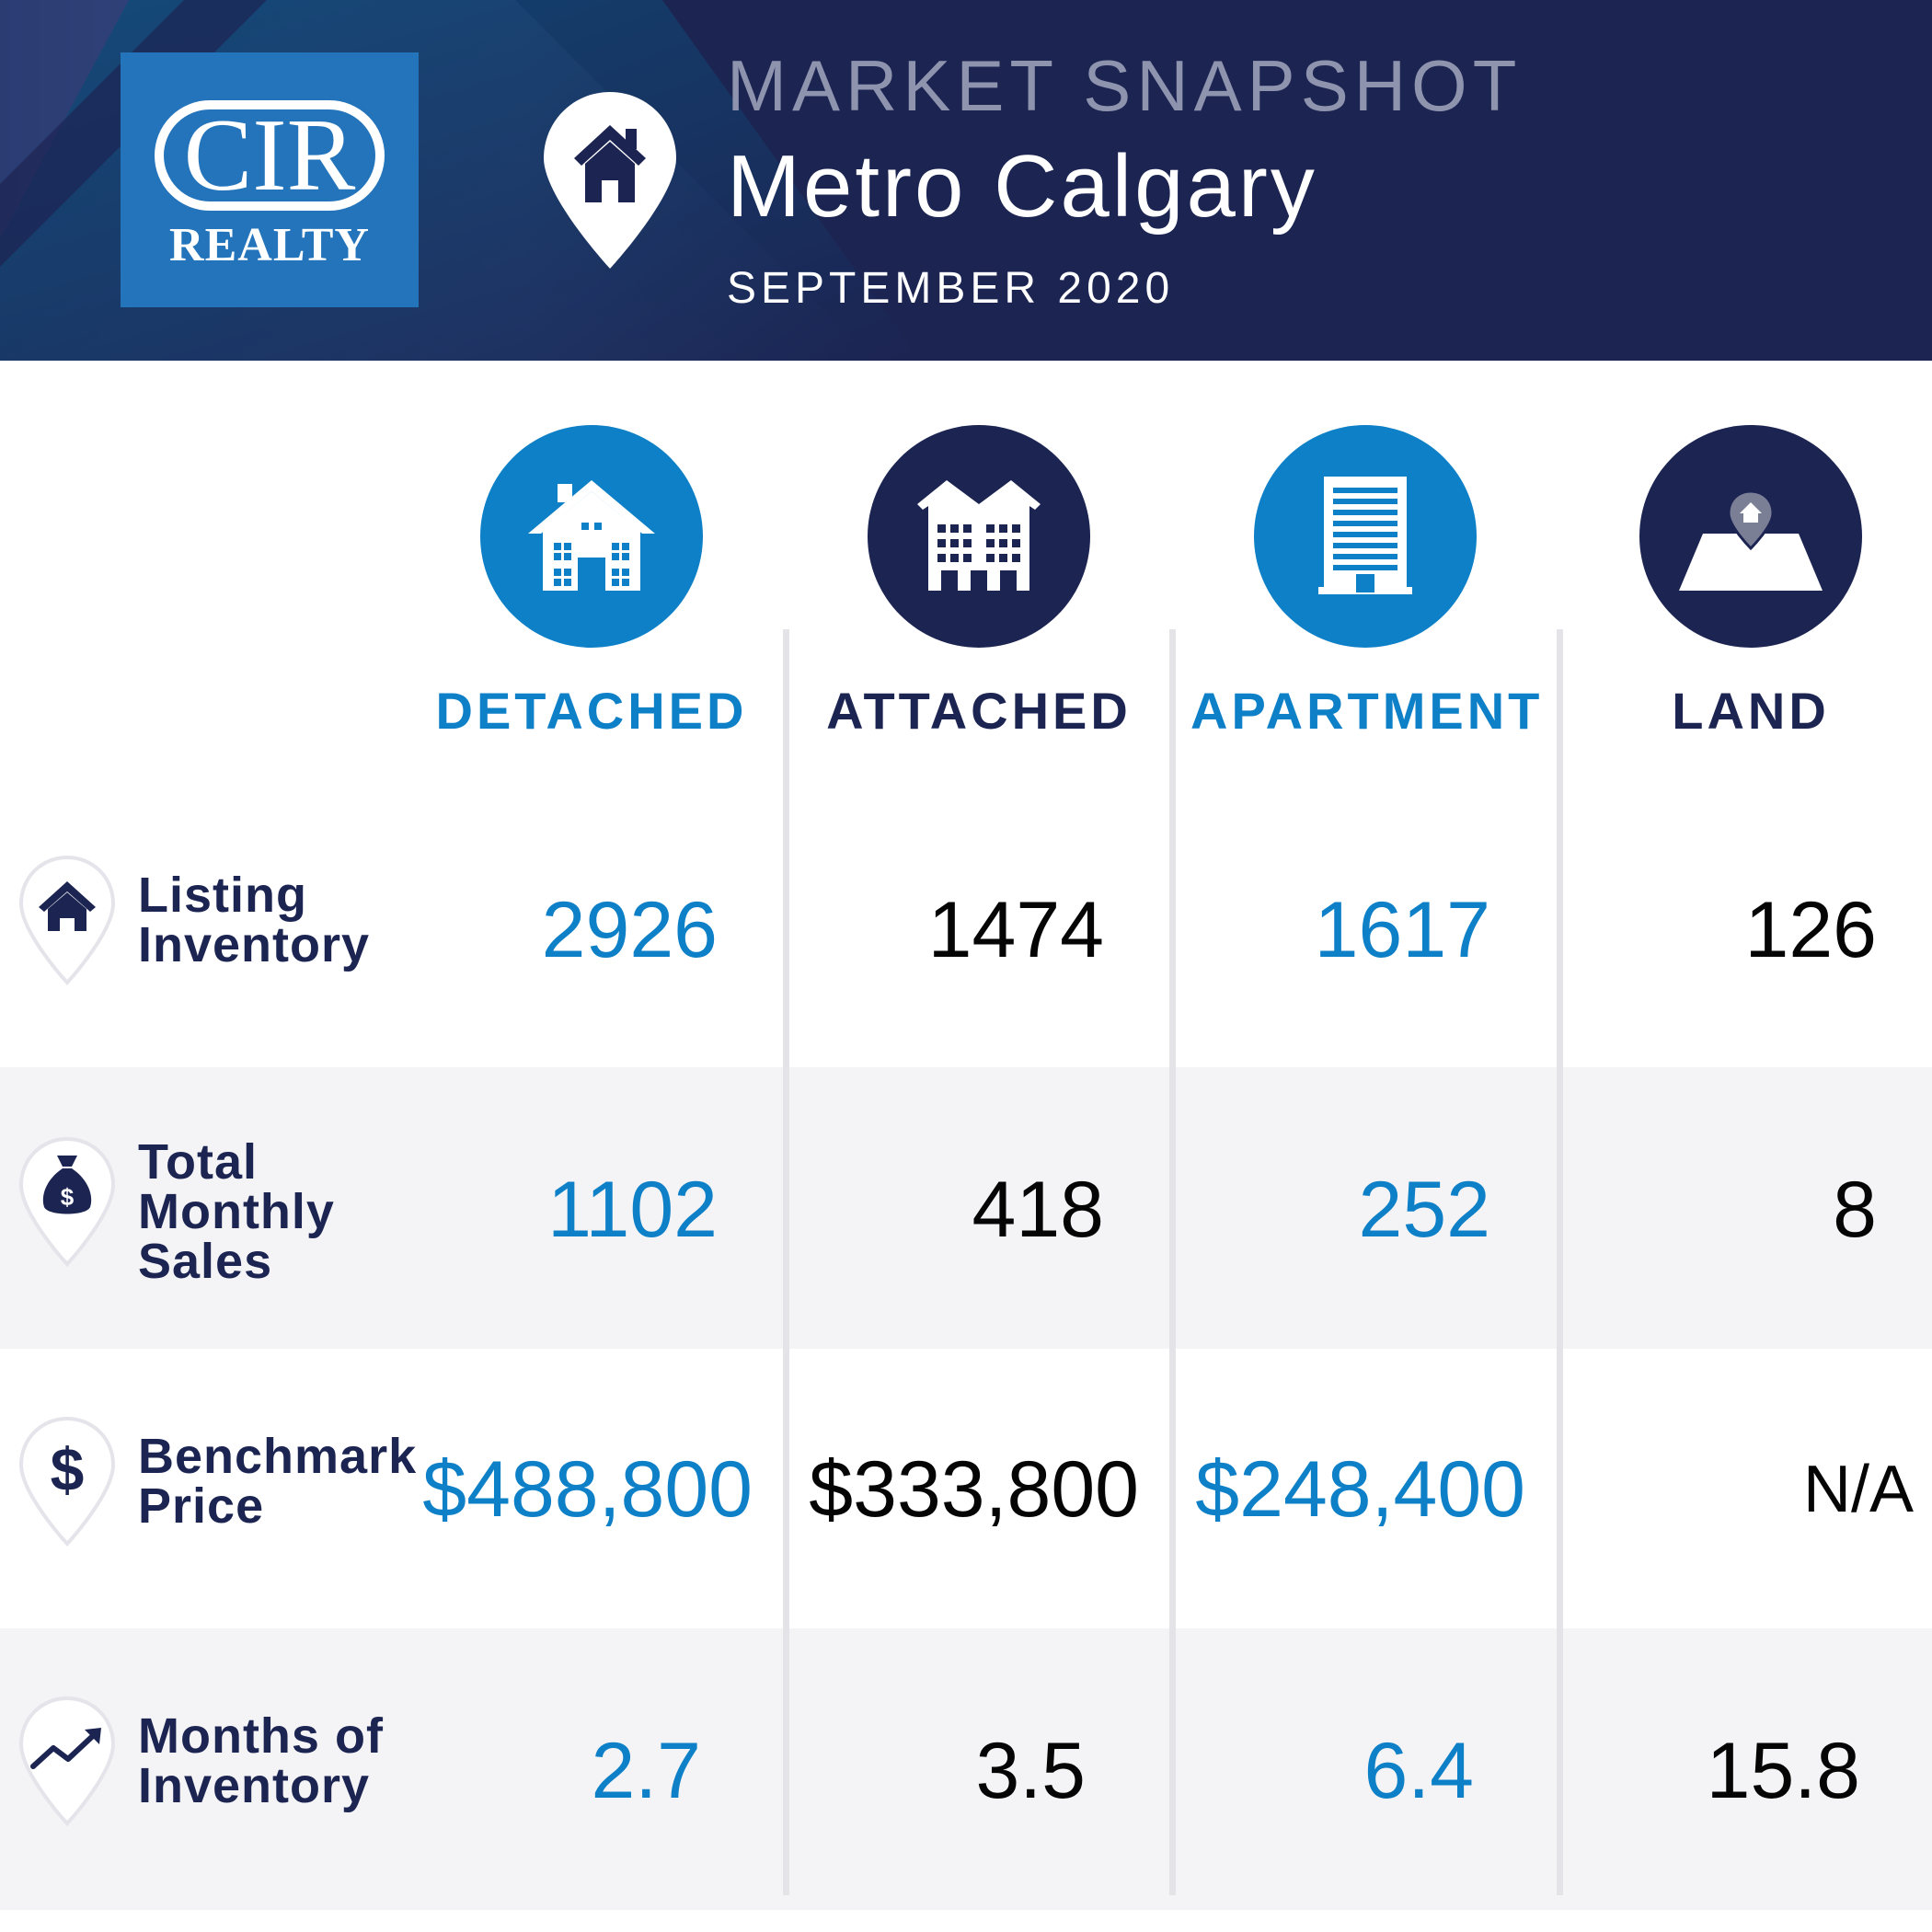 This screenshot has width=1932, height=1932. I want to click on page-title: Metro Calgary, so click(1022, 186).